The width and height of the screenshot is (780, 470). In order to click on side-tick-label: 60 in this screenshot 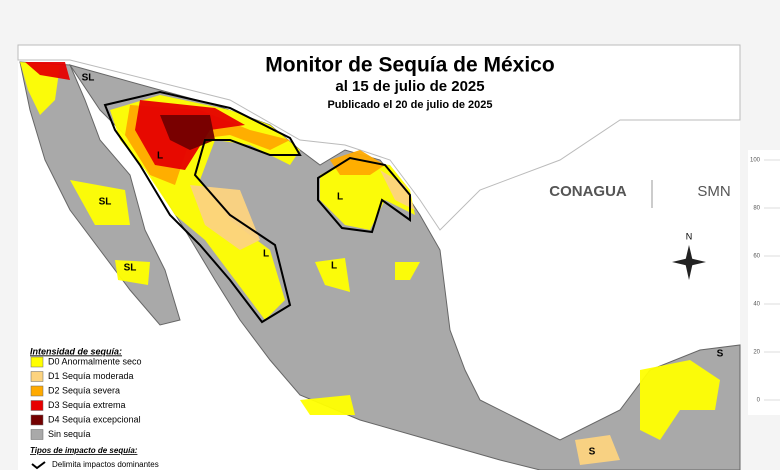, I will do `click(756, 257)`.